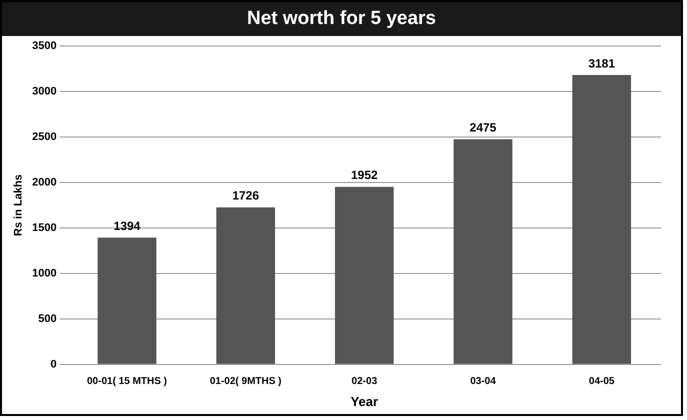 The image size is (687, 420). Describe the element at coordinates (44, 182) in the screenshot. I see `y-tick-label: 2000` at that location.